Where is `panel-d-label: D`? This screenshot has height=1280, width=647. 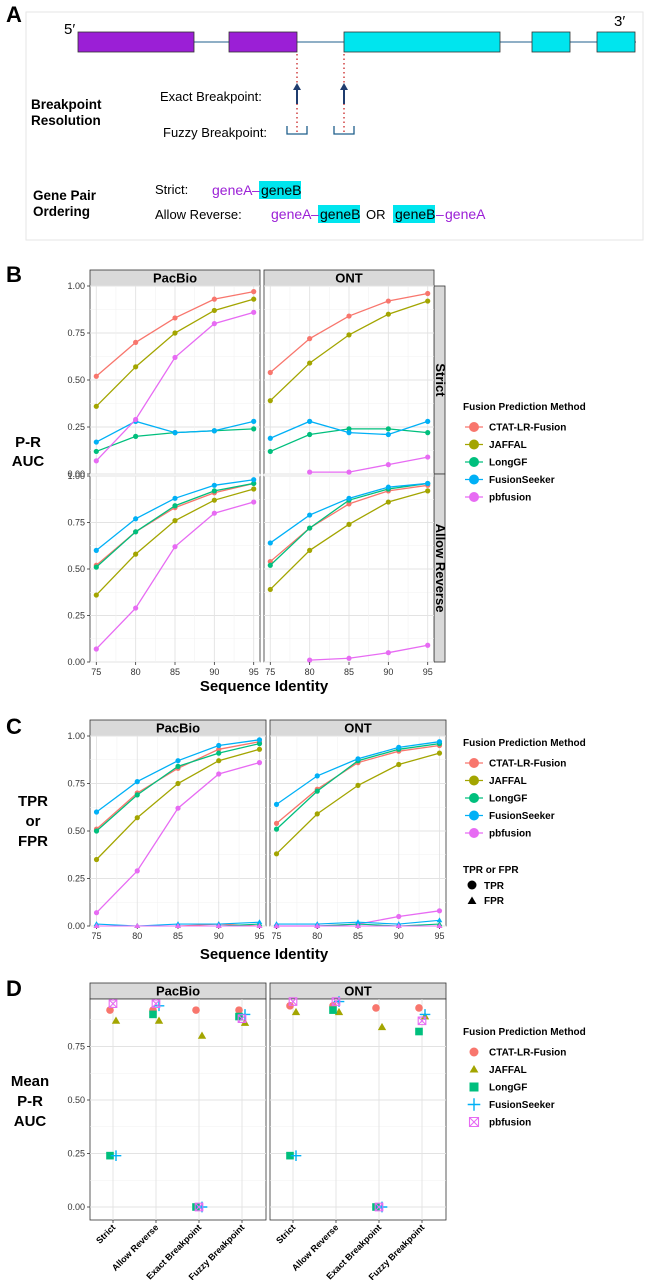 panel-d-label: D is located at coordinates (14, 988).